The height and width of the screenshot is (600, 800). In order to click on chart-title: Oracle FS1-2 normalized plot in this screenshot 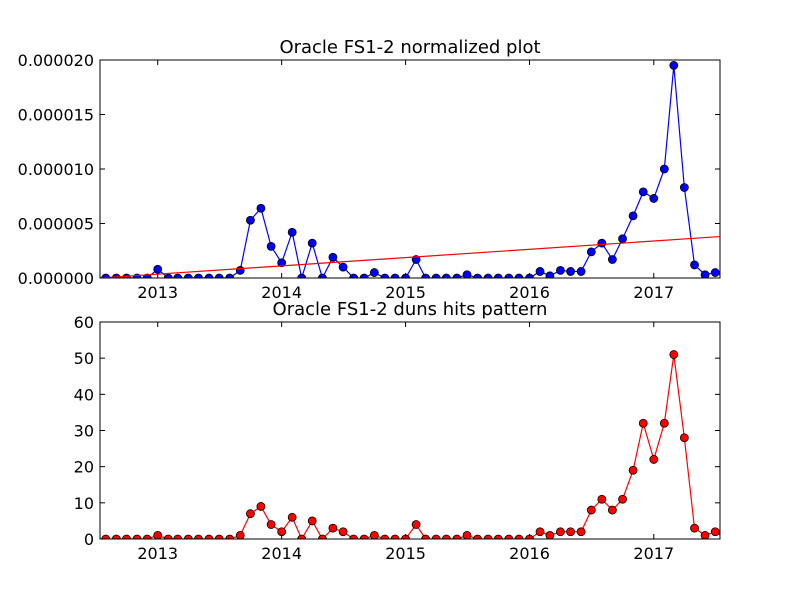, I will do `click(409, 47)`.